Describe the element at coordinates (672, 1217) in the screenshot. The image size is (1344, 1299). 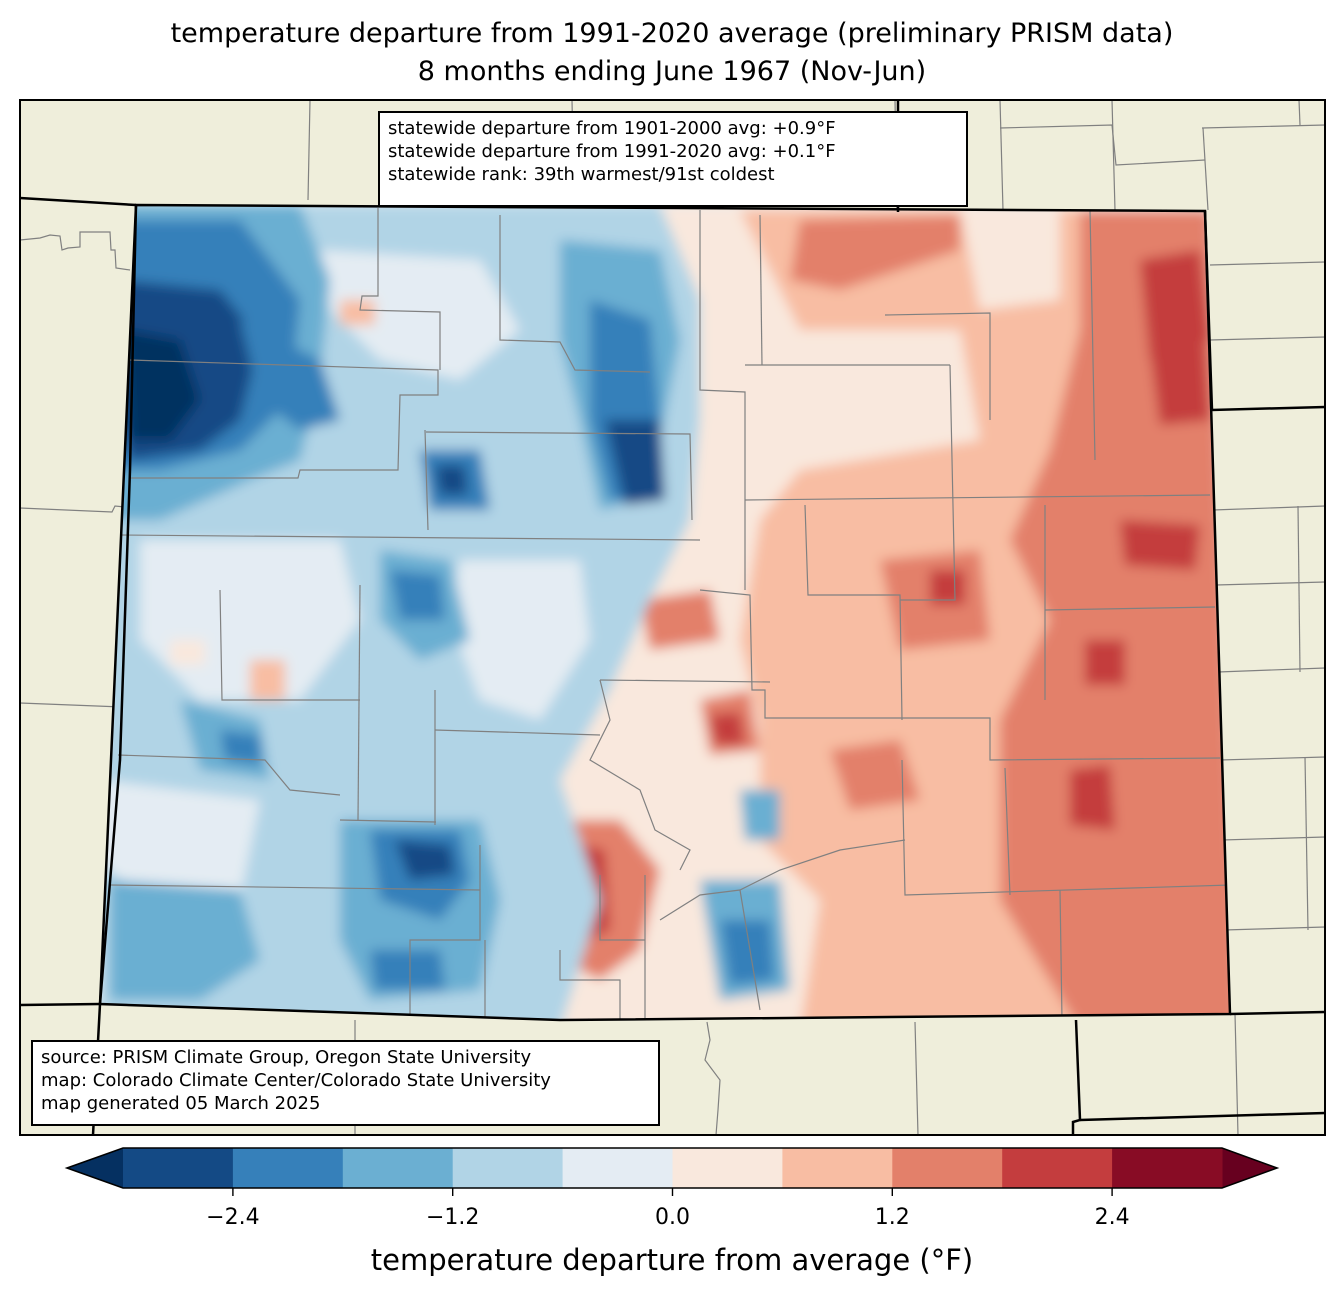
I see `colorbar-tick-label: 0.0` at that location.